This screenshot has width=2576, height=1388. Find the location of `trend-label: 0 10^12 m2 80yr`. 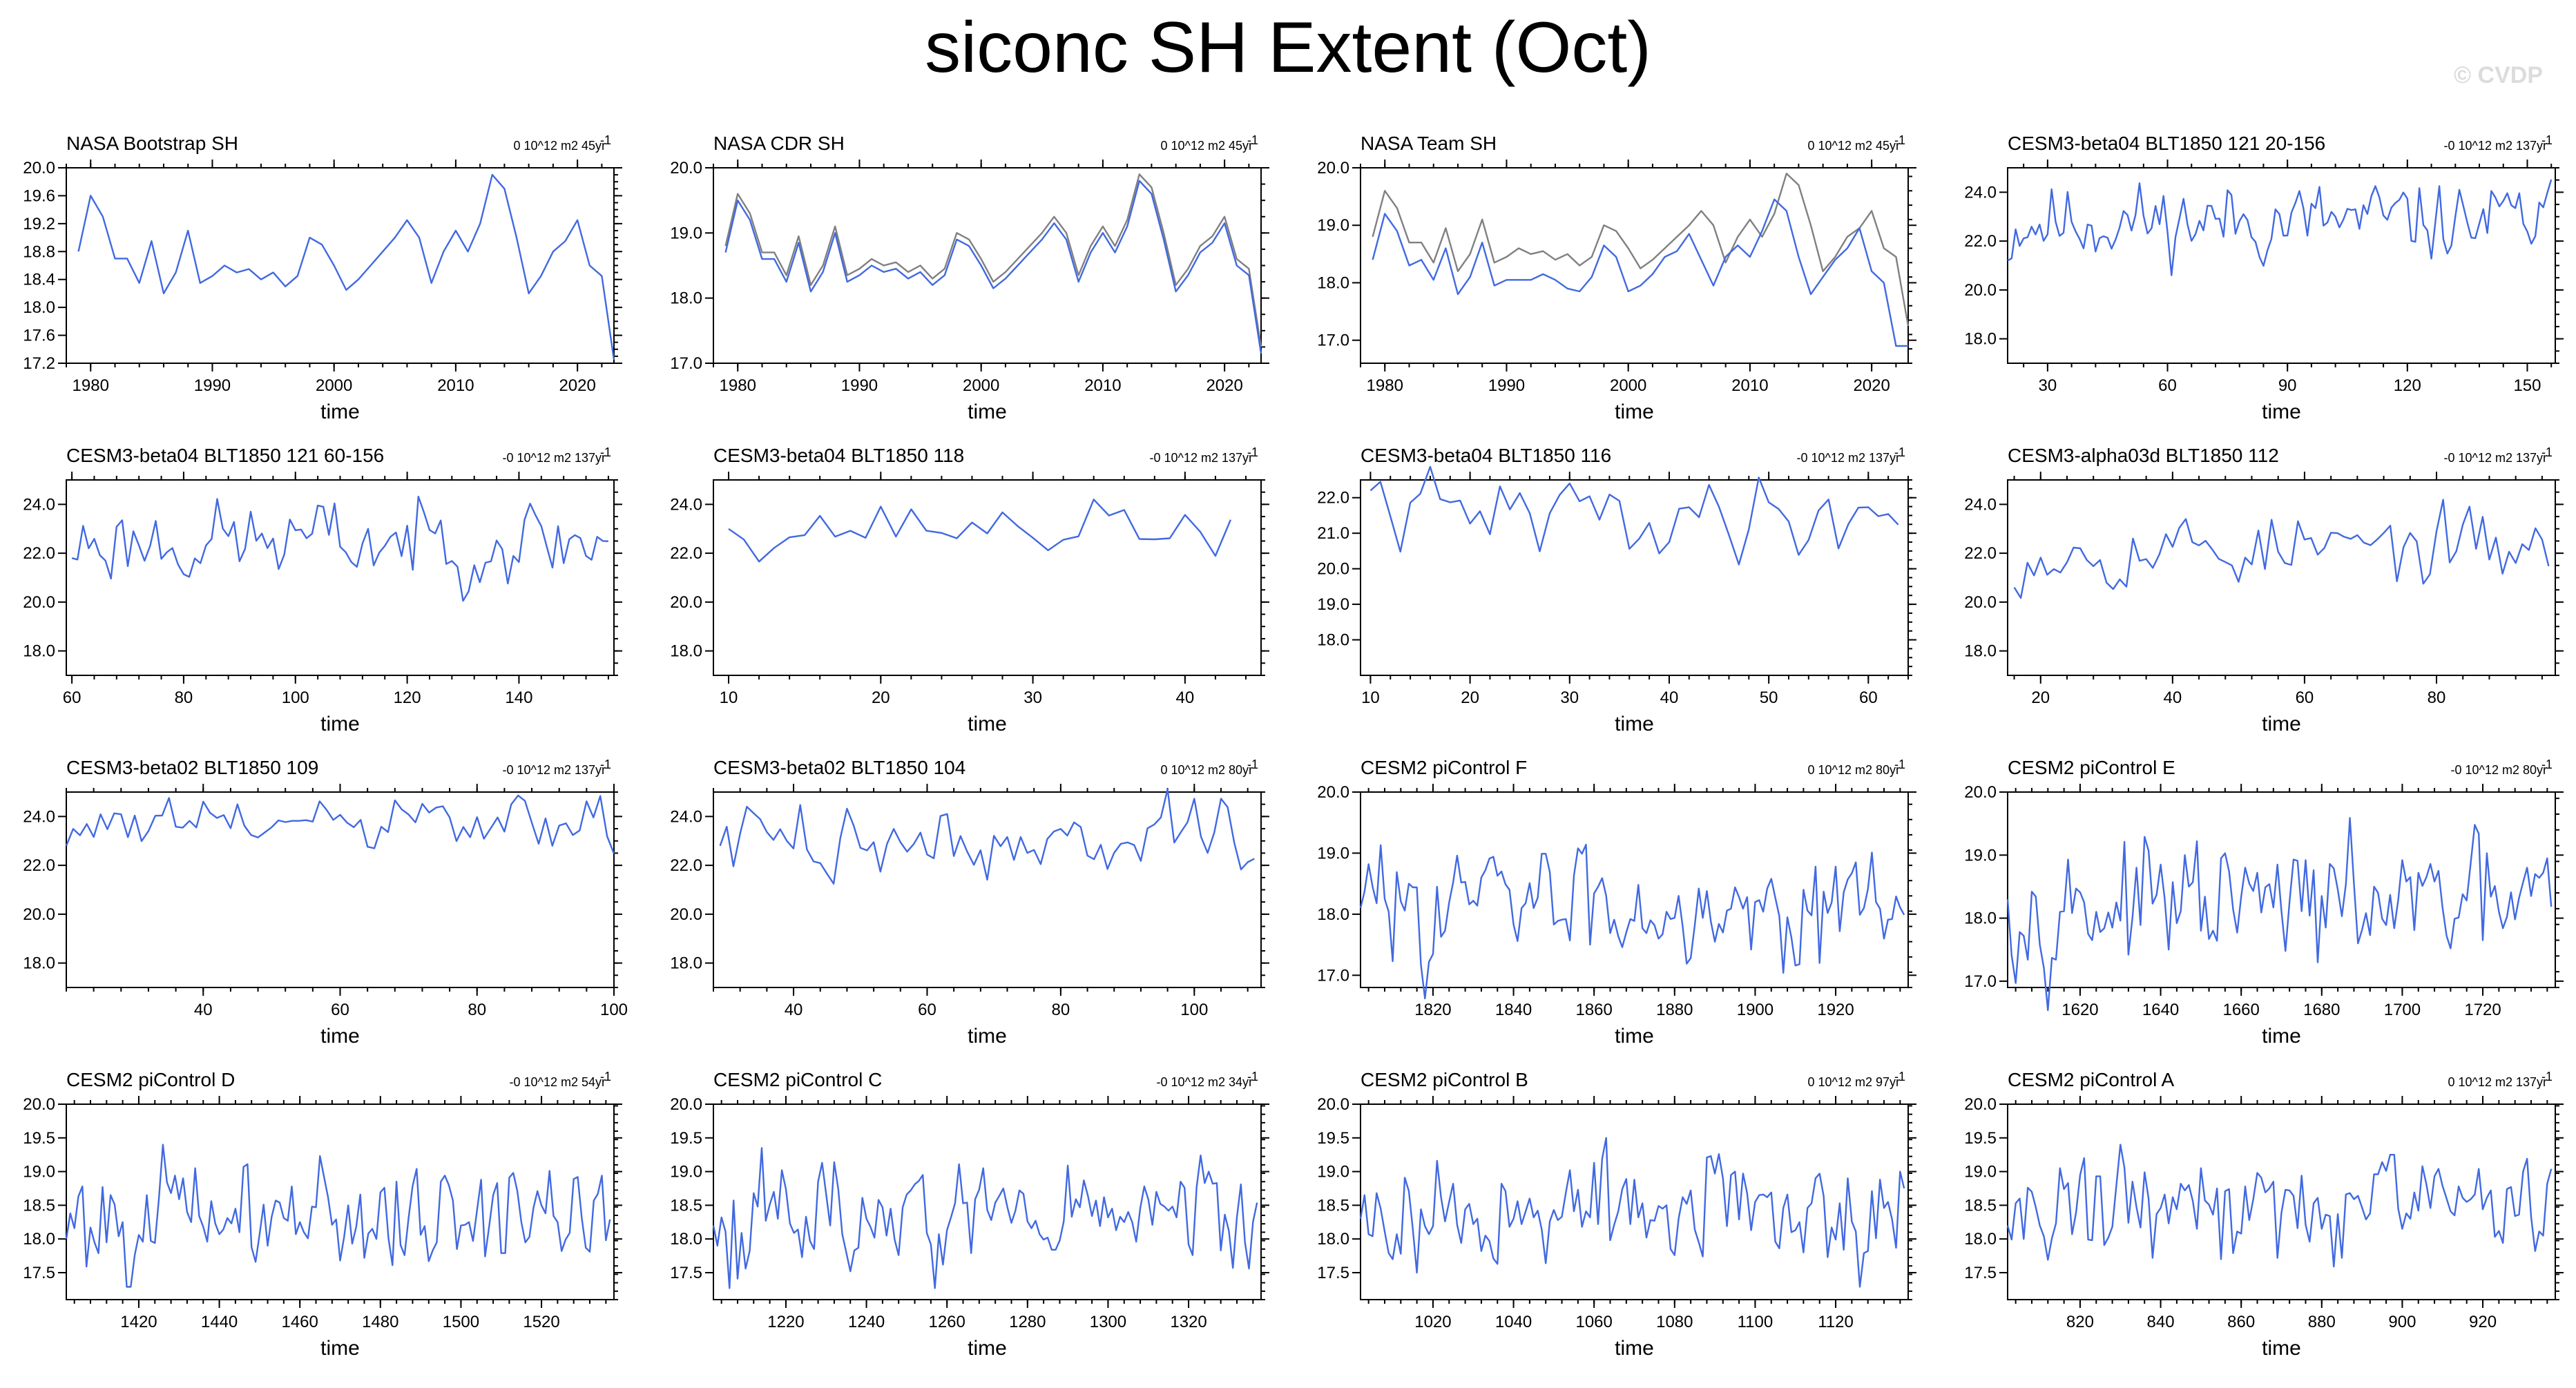

trend-label: 0 10^12 m2 80yr is located at coordinates (1206, 770).